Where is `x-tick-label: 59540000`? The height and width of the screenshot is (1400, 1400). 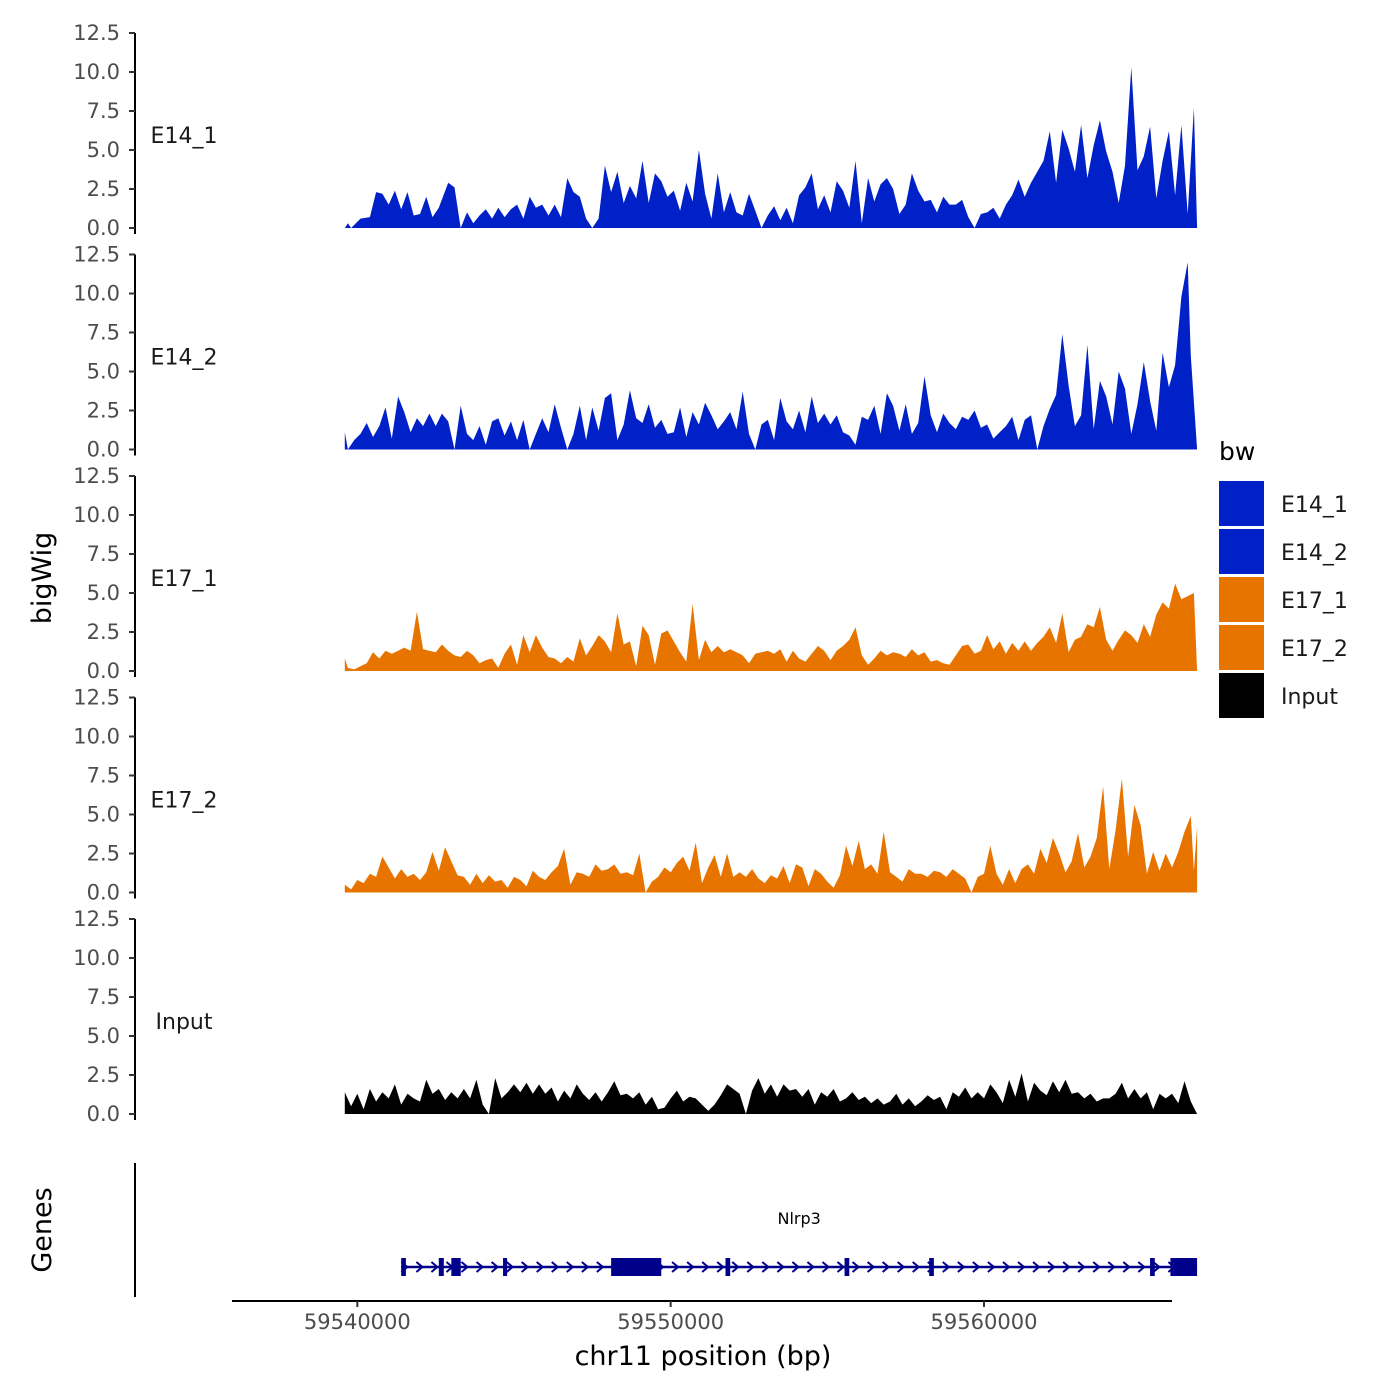 x-tick-label: 59540000 is located at coordinates (357, 1322).